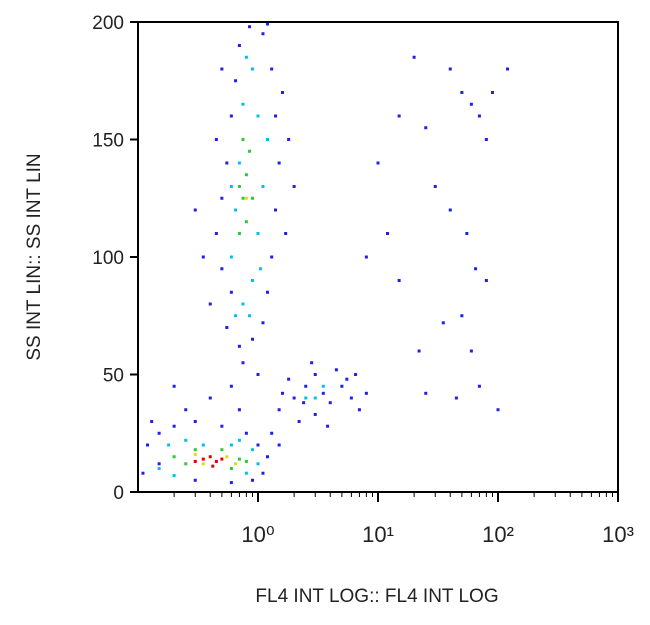 Image resolution: width=650 pixels, height=625 pixels. Describe the element at coordinates (113, 376) in the screenshot. I see `y-tick-label: 50` at that location.